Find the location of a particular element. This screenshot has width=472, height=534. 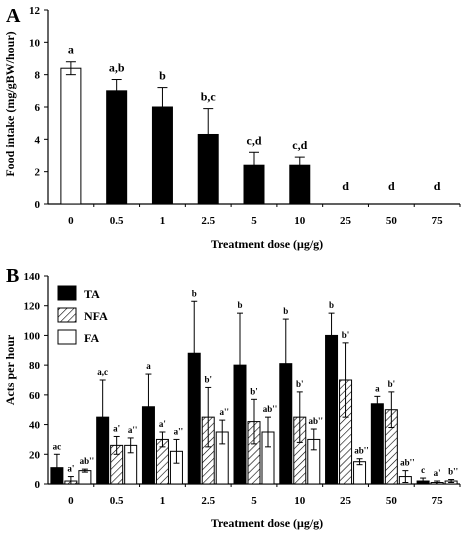

panel-a-y-tick-label: 2 is located at coordinates (38, 173).